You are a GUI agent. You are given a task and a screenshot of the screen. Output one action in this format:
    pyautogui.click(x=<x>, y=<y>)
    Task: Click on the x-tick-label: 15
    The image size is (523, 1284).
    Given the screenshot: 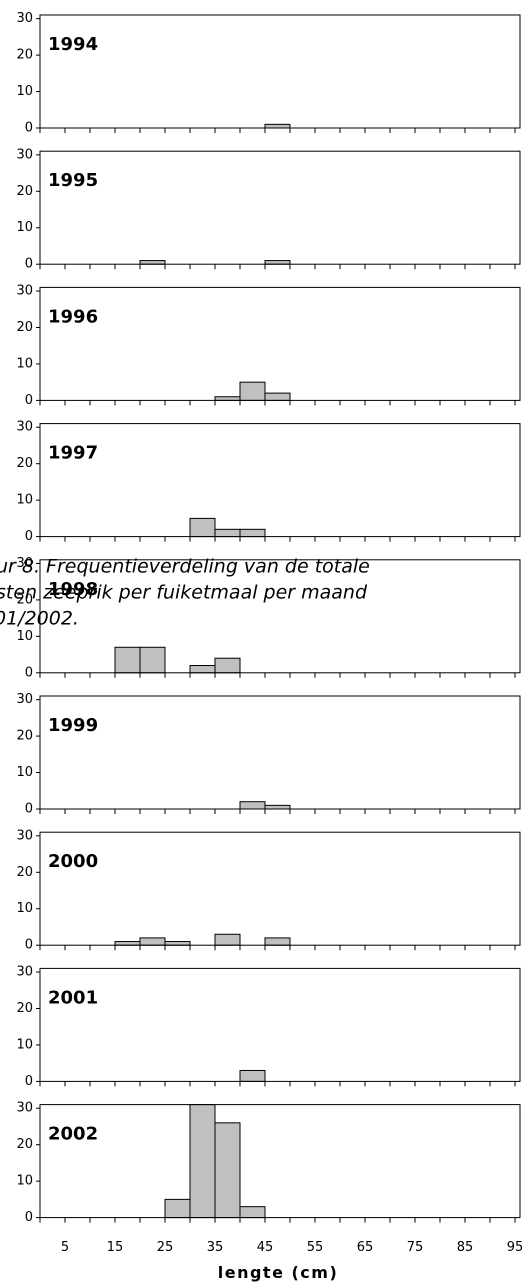 What is the action you would take?
    pyautogui.click(x=115, y=1247)
    